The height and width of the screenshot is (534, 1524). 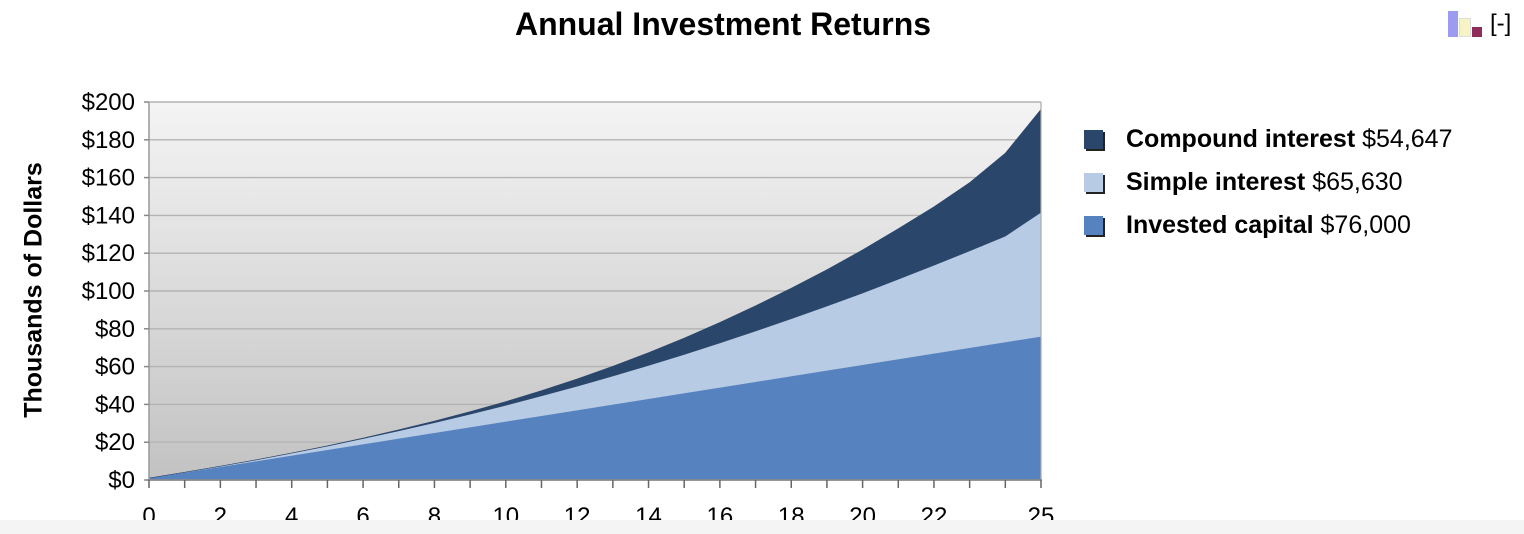 I want to click on y-tick-label: $80, so click(x=115, y=329).